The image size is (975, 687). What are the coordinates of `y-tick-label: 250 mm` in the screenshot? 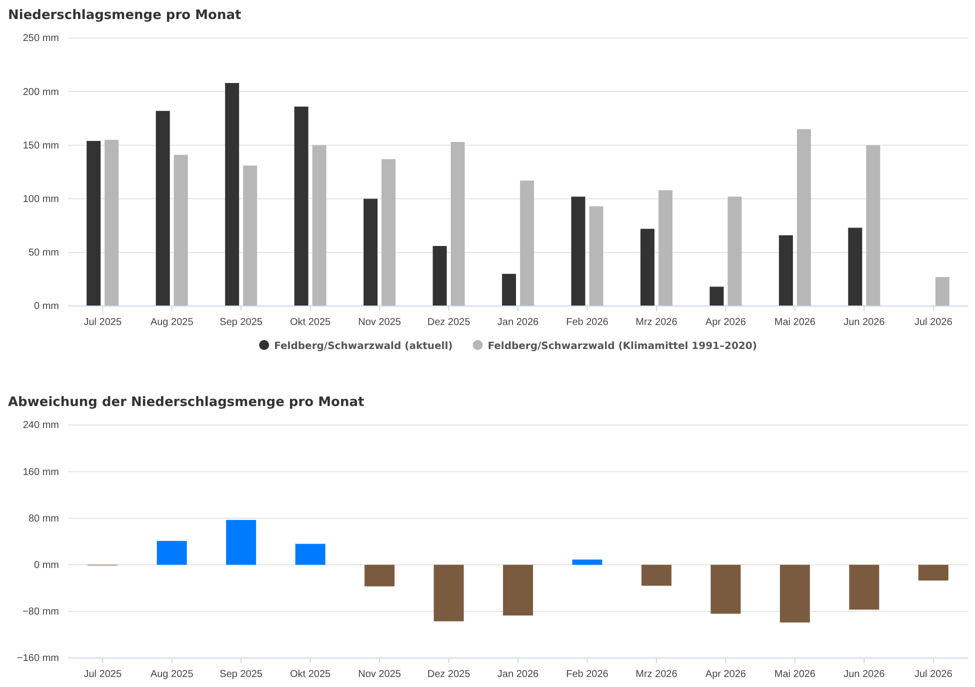 It's located at (40, 38).